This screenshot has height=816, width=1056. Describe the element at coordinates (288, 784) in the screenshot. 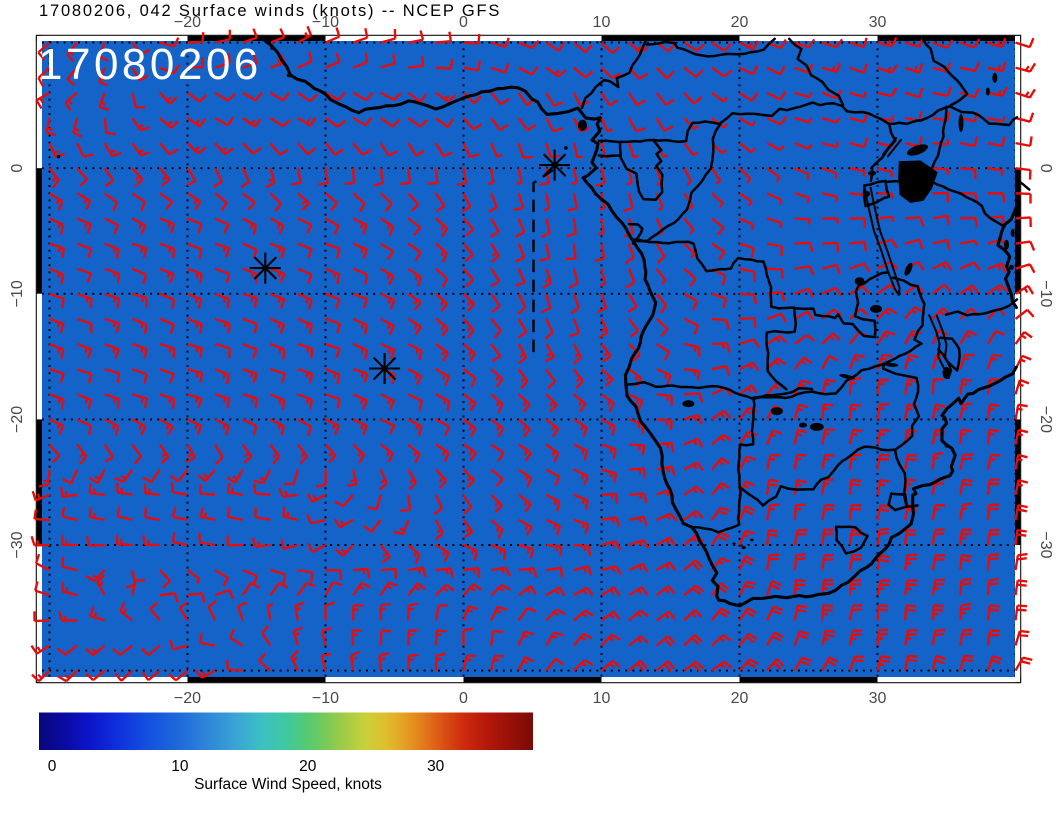

I see `svg-text: Surface Wind Speed, knots` at that location.